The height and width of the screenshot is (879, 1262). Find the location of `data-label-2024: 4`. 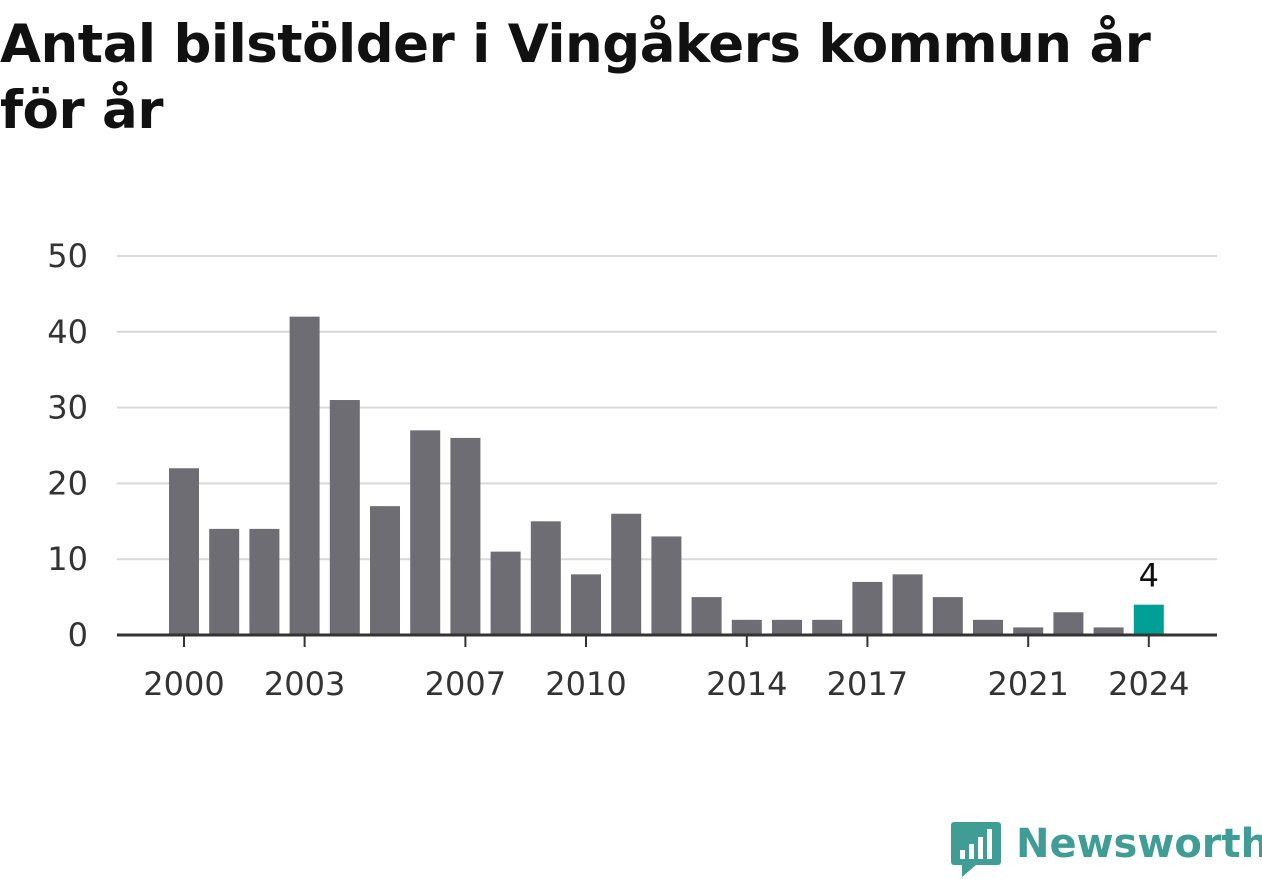

data-label-2024: 4 is located at coordinates (1149, 576).